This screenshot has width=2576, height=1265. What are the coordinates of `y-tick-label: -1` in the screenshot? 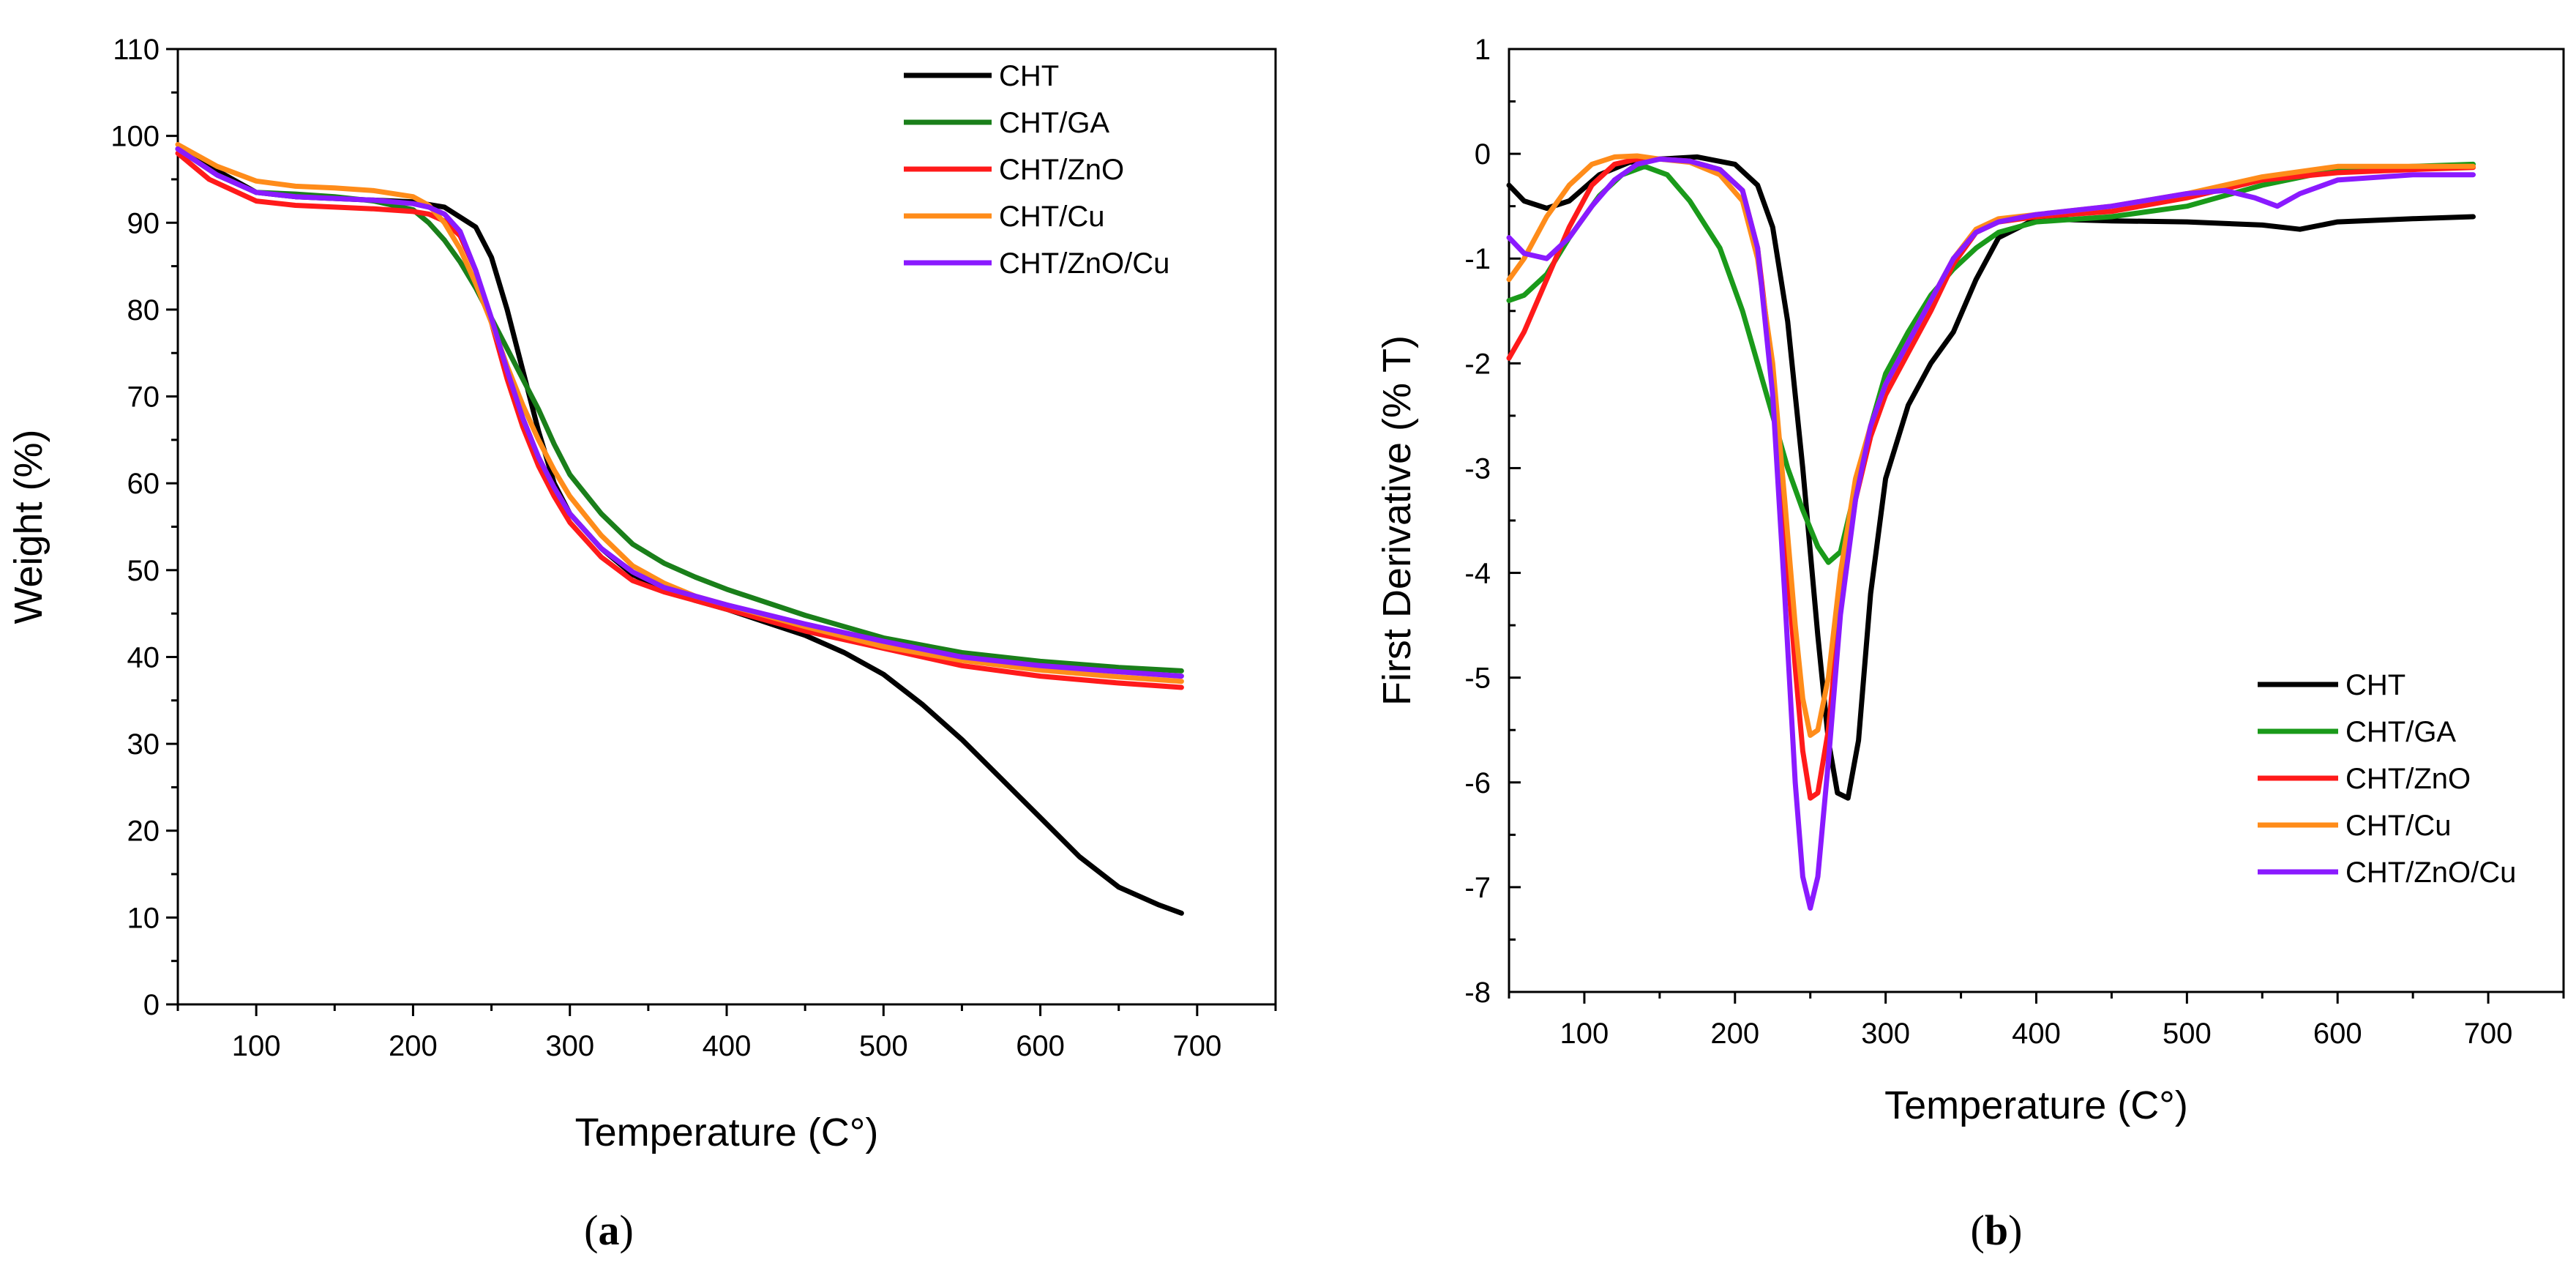 It's located at (1477, 259).